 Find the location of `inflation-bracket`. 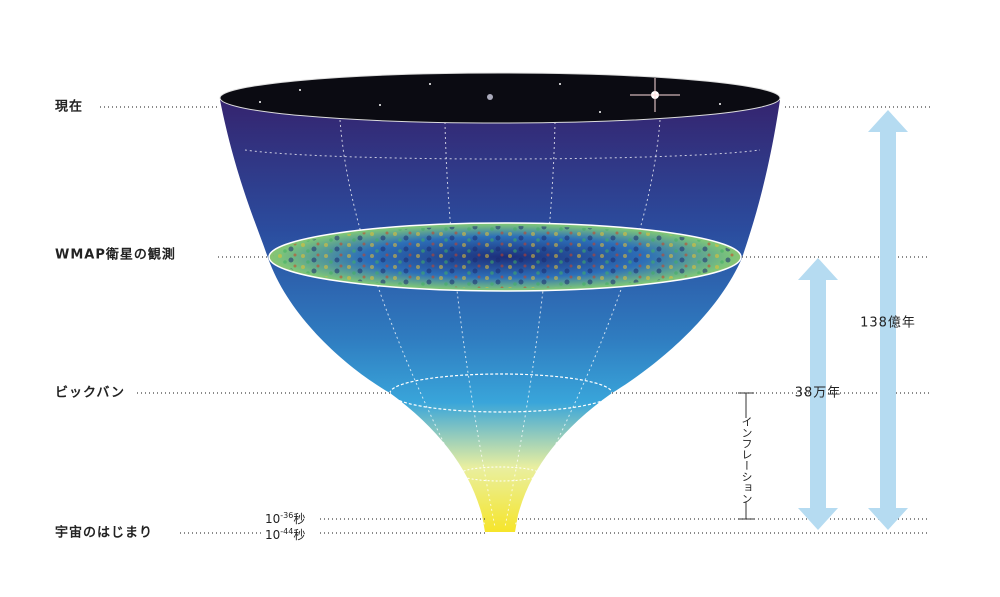

inflation-bracket is located at coordinates (746, 456).